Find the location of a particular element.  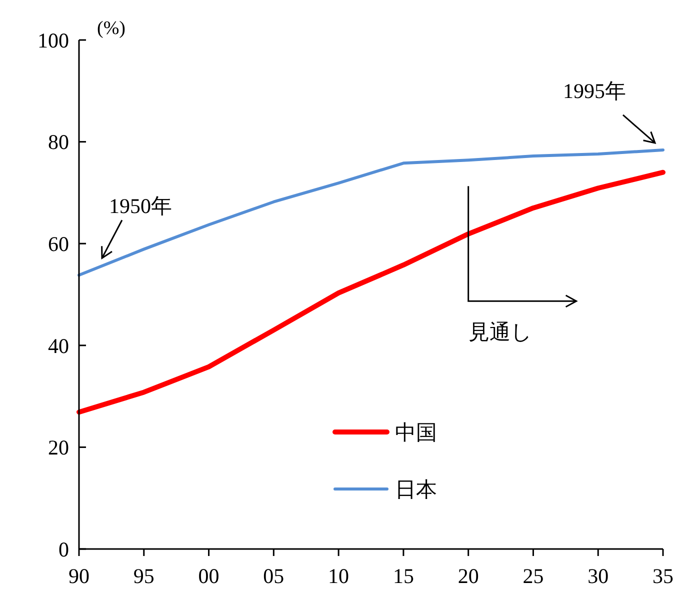

y-tick-label: 100 is located at coordinates (53, 40).